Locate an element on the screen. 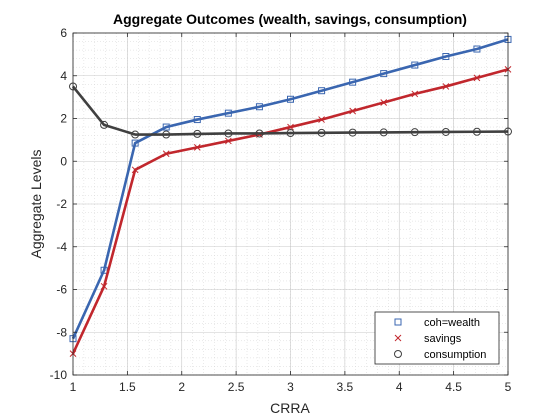  x-tick-label: 2.5 is located at coordinates (236, 387).